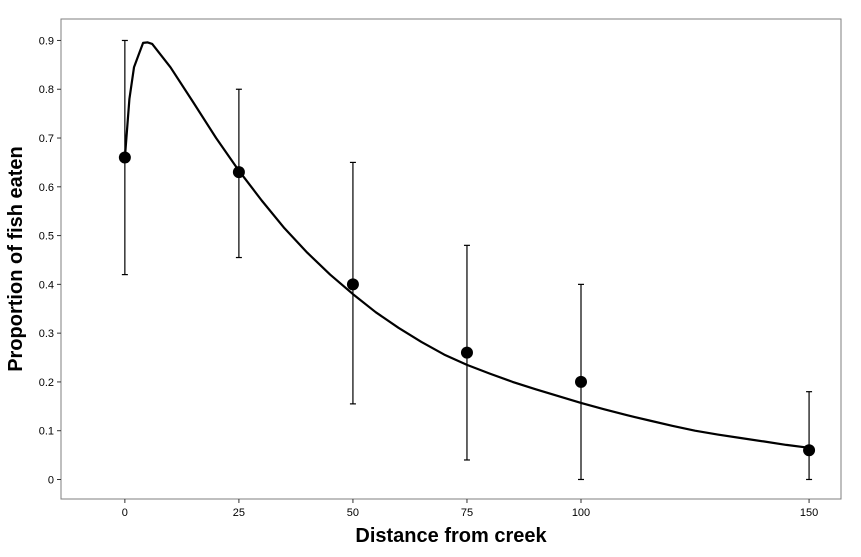 This screenshot has height=557, width=861. Describe the element at coordinates (46, 188) in the screenshot. I see `y-tick-label: 0.6` at that location.